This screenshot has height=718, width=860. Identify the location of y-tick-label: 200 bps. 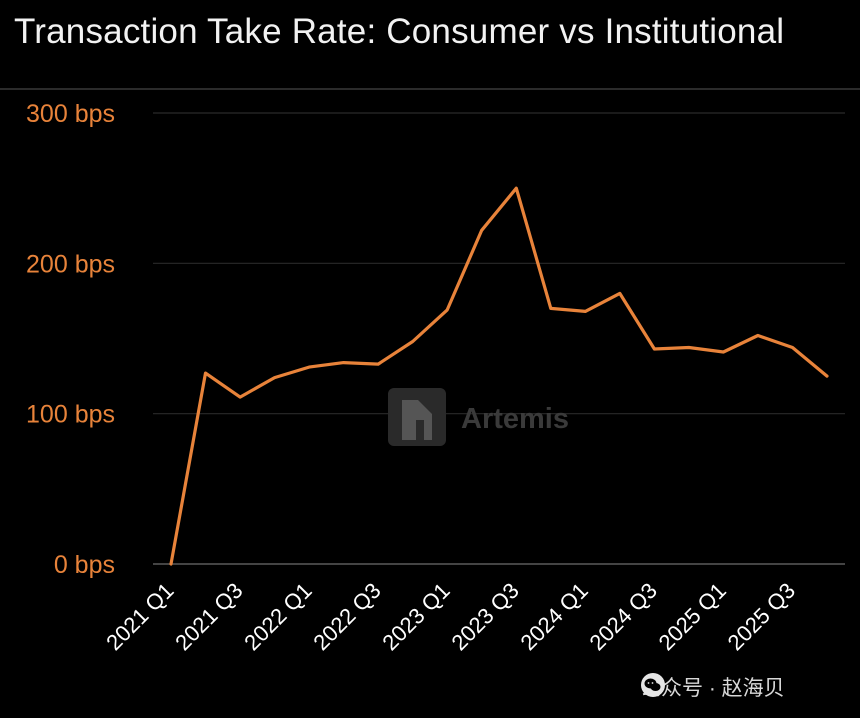
(70, 264).